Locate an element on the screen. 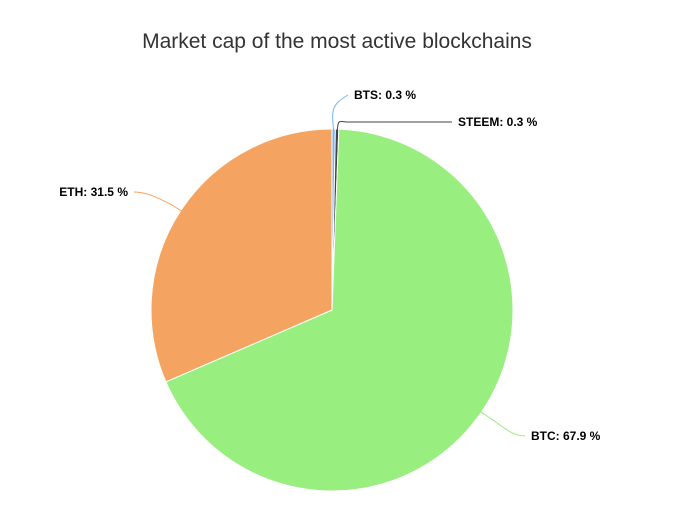  connector-btc is located at coordinates (502, 423).